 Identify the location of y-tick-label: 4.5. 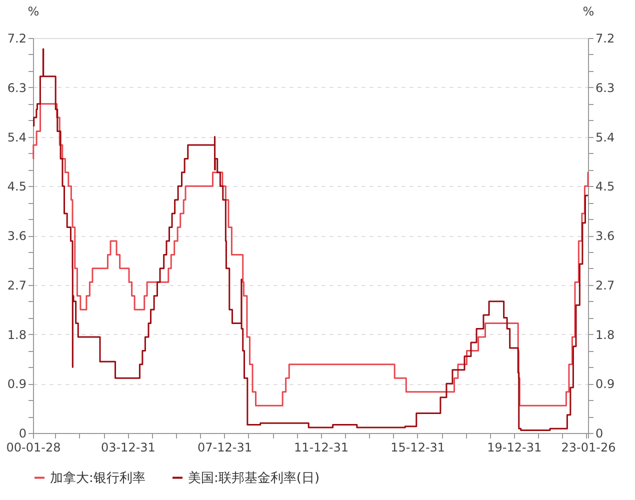
(16, 187).